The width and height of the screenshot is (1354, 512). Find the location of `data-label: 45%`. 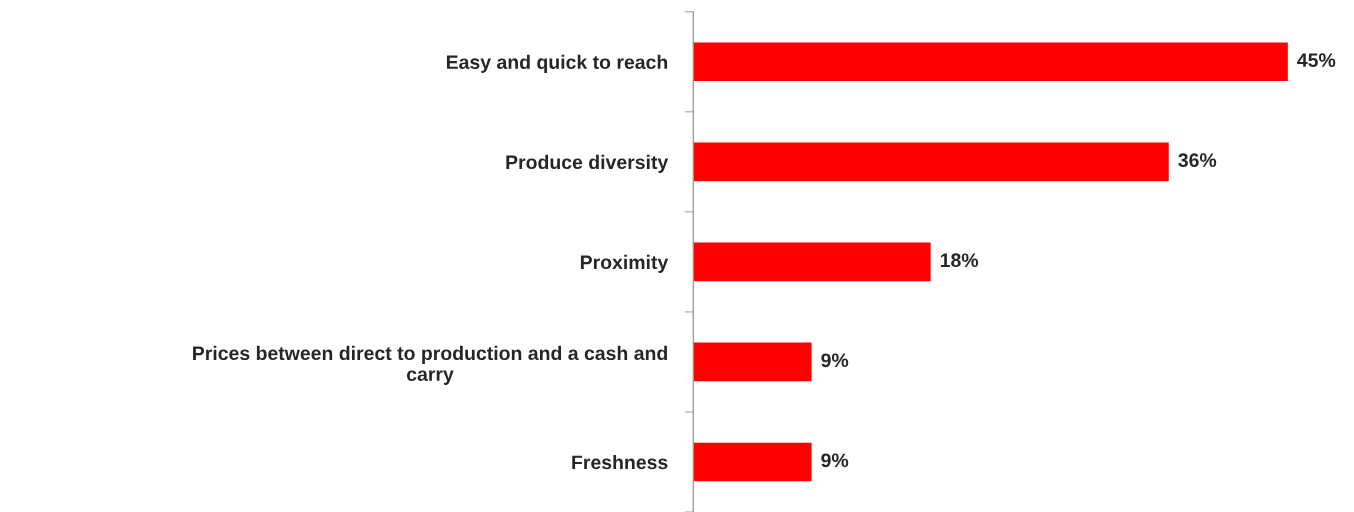

data-label: 45% is located at coordinates (1316, 60).